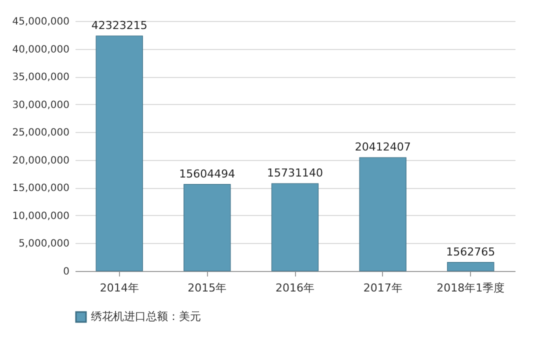 The width and height of the screenshot is (537, 344). What do you see at coordinates (41, 78) in the screenshot?
I see `y-tick-label: 35,000,000` at bounding box center [41, 78].